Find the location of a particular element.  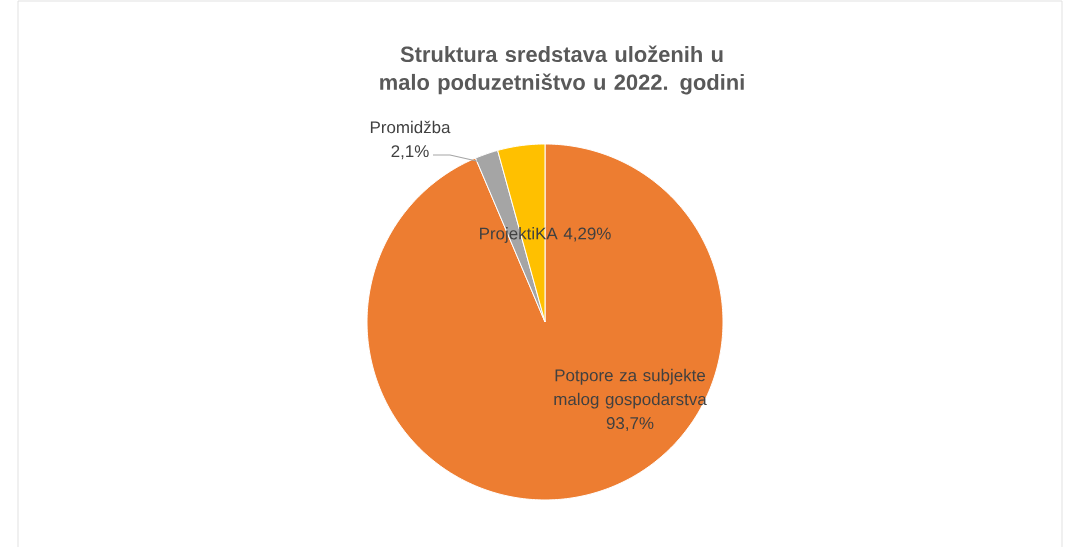

data-label: 2,1% is located at coordinates (410, 152).